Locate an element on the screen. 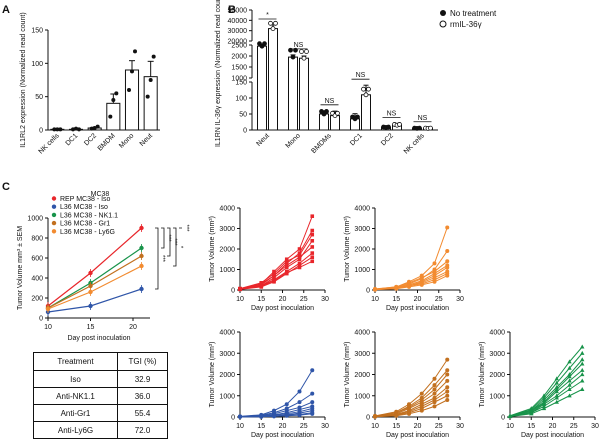 The height and width of the screenshot is (445, 600). tgi-header-treatment: Treatment is located at coordinates (75, 361).